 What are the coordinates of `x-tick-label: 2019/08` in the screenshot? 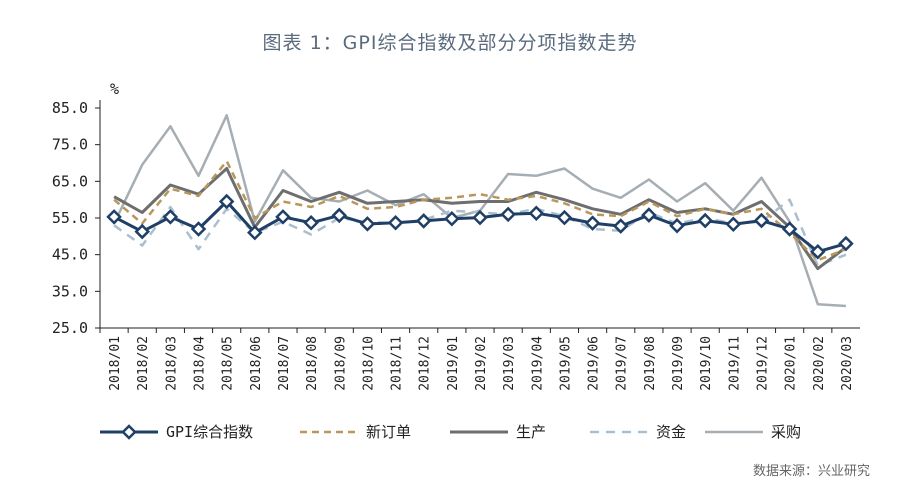 It's located at (650, 363).